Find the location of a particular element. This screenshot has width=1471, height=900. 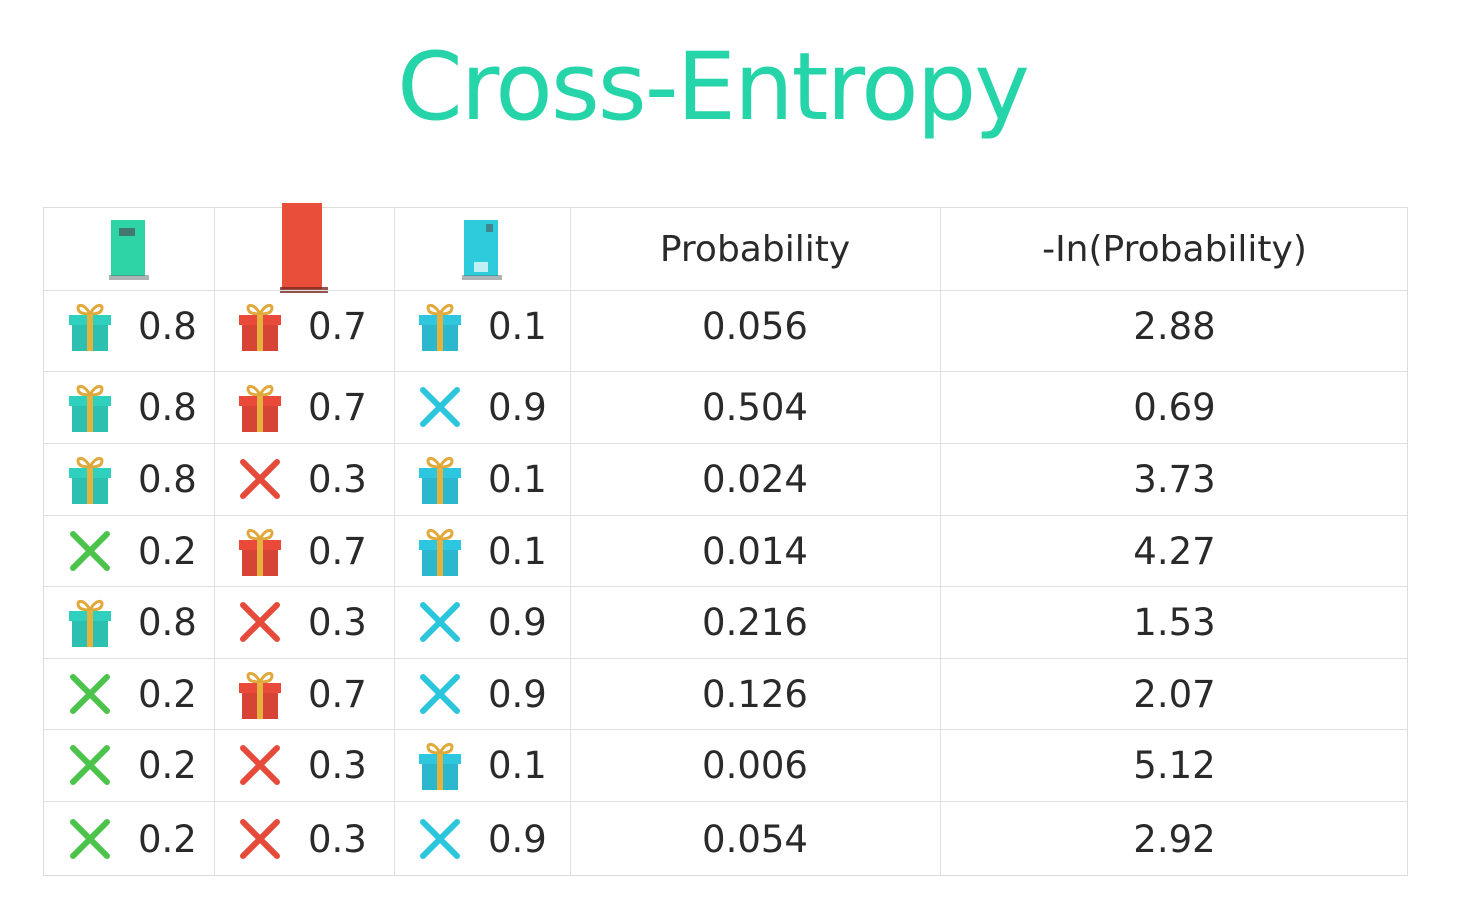

neg-ln-probability-value: 2.88 is located at coordinates (1174, 326).